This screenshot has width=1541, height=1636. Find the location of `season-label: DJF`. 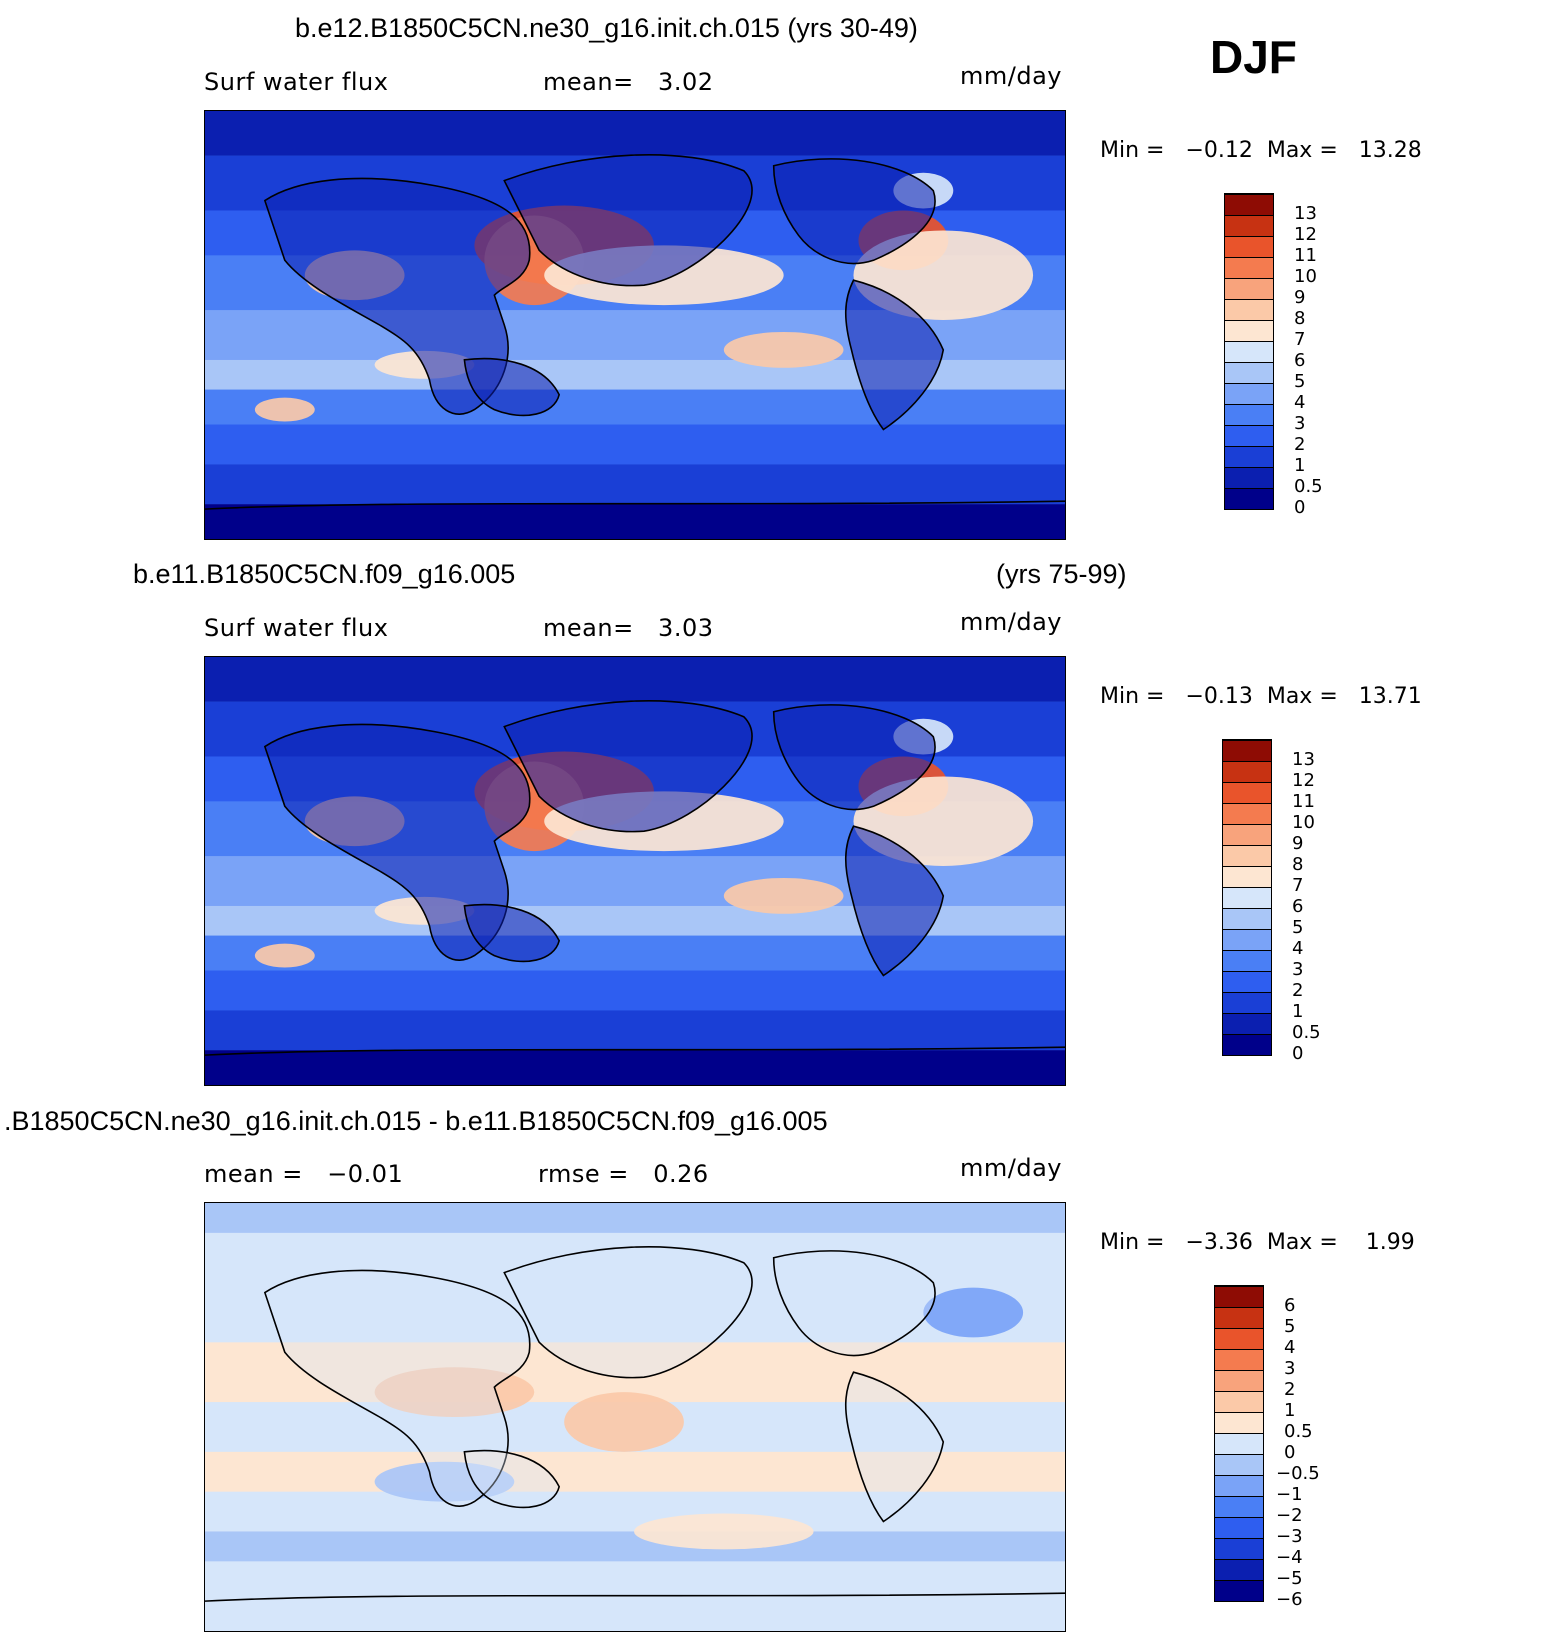

season-label: DJF is located at coordinates (1253, 57).